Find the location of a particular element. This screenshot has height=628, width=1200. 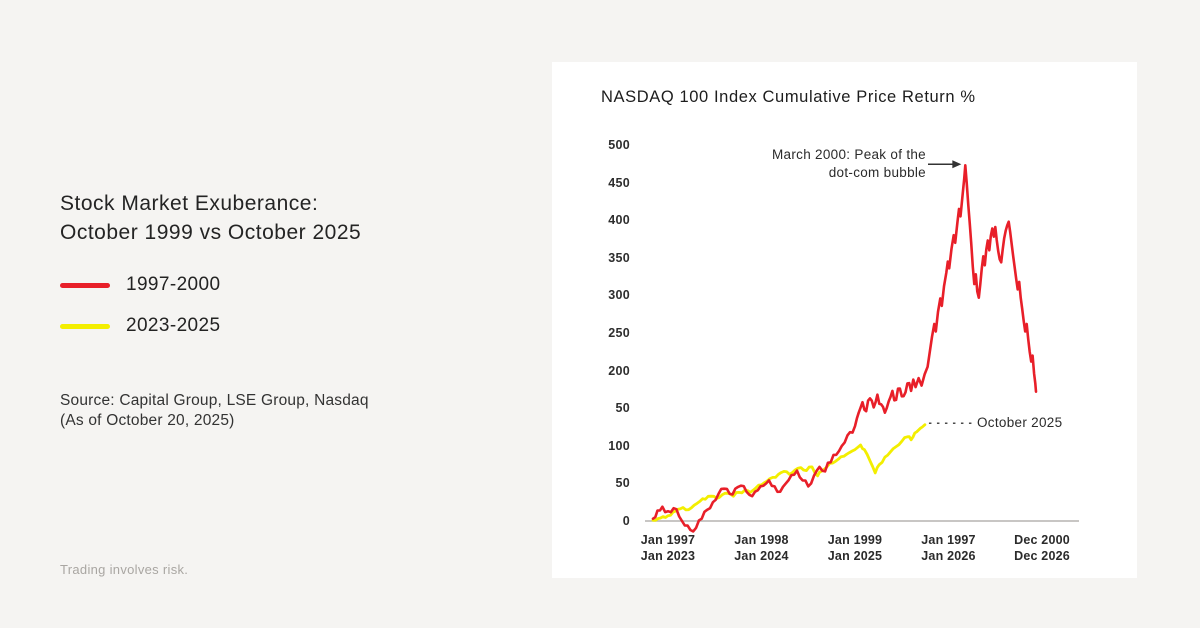

page-title-line2: October 1999 vs October 2025 is located at coordinates (211, 232).